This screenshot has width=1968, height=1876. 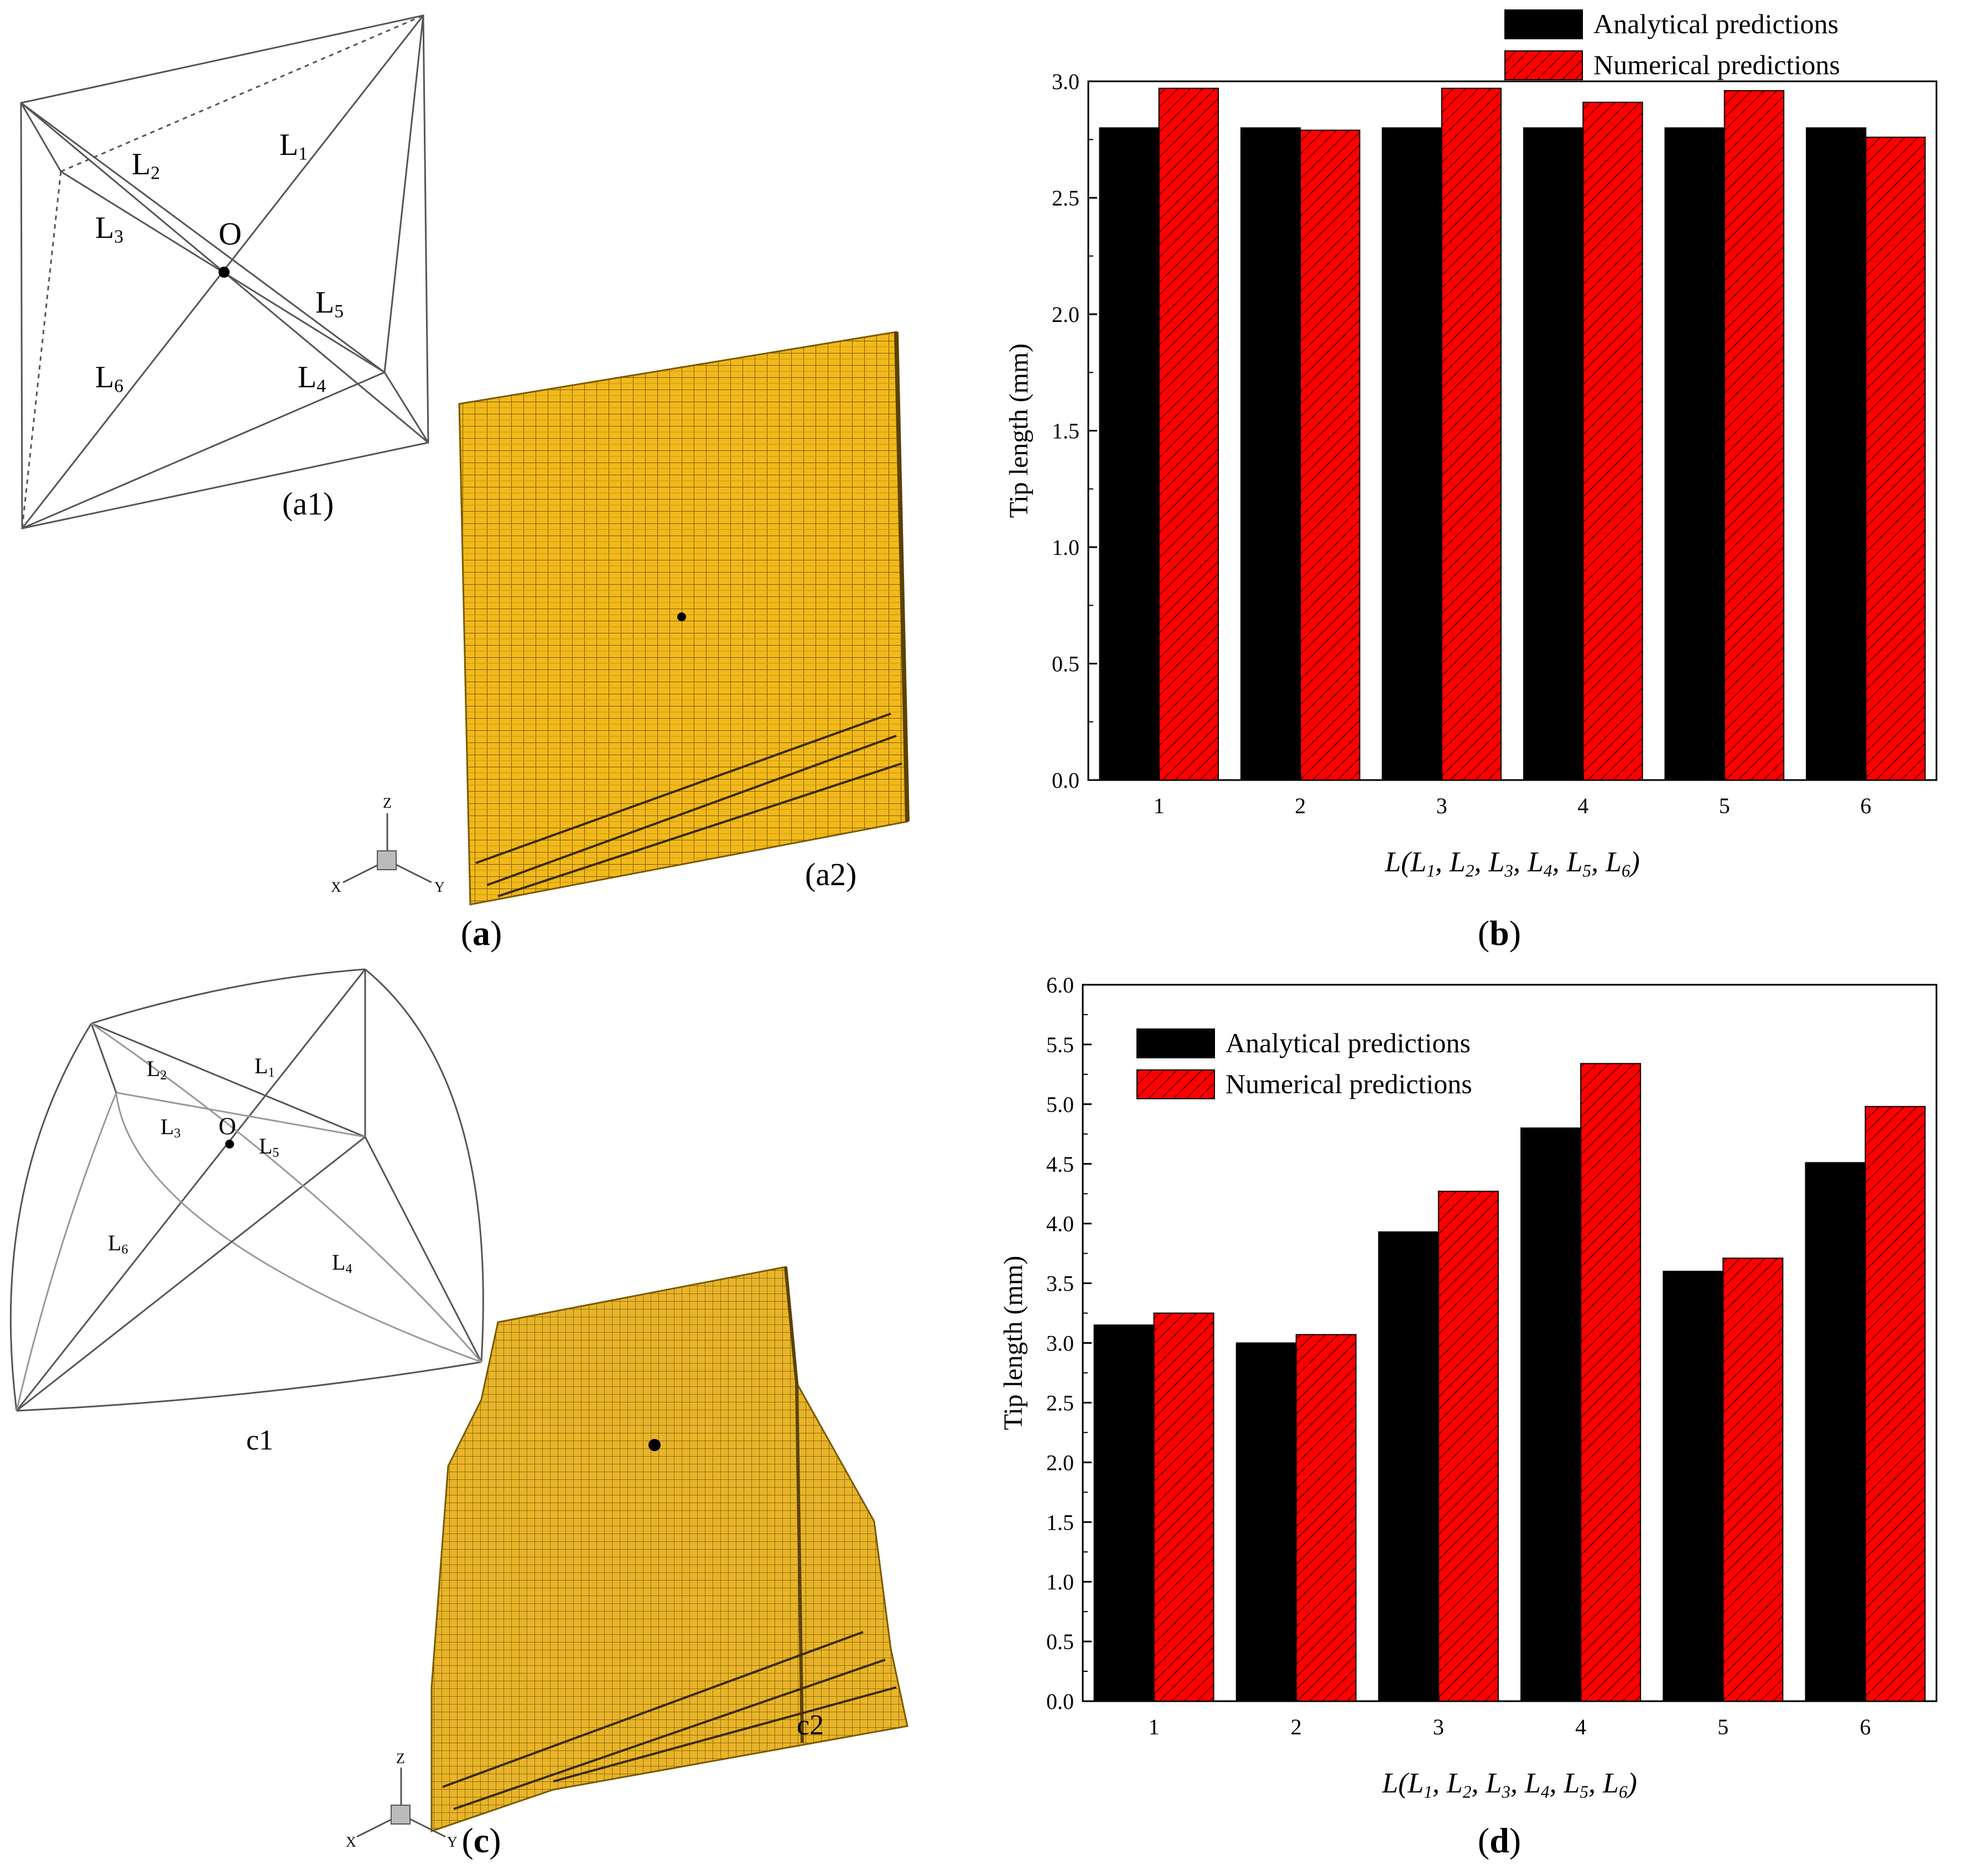 What do you see at coordinates (669, 1549) in the screenshot?
I see `voxel-body-c2` at bounding box center [669, 1549].